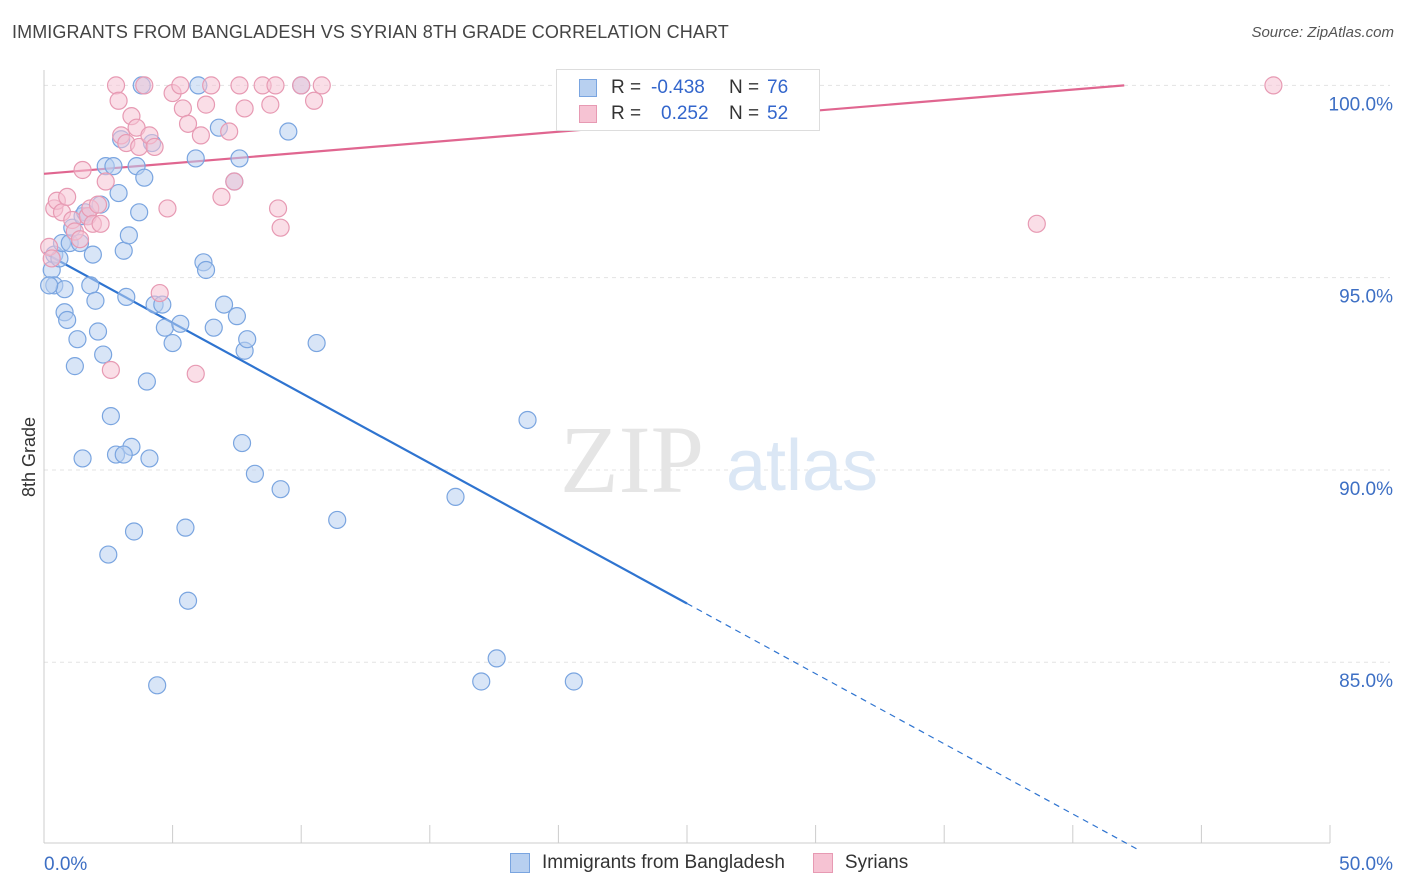 This screenshot has height=892, width=1406. Describe the element at coordinates (1366, 864) in the screenshot. I see `x-tick-label: 50.0%` at that location.